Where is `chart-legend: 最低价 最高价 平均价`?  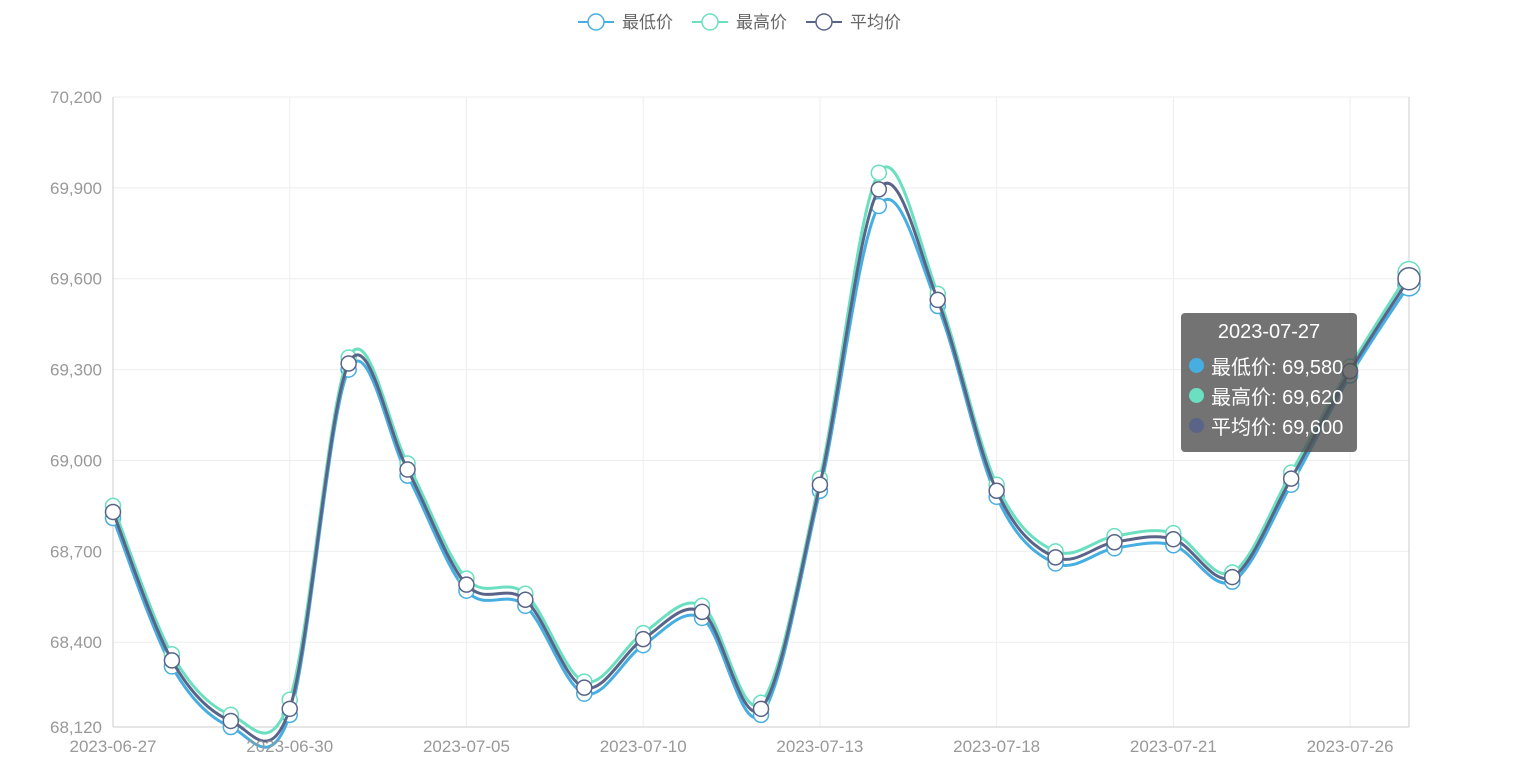
chart-legend: 最低价 最高价 平均价 is located at coordinates (739, 22).